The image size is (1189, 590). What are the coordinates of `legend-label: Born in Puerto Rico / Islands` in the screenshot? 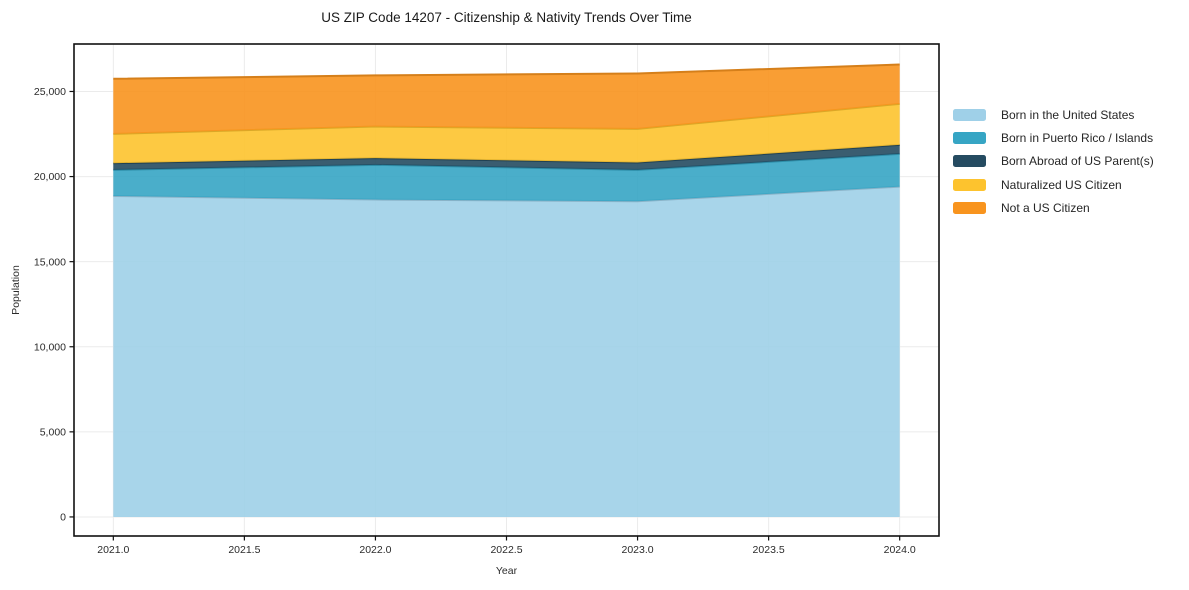 It's located at (1077, 138).